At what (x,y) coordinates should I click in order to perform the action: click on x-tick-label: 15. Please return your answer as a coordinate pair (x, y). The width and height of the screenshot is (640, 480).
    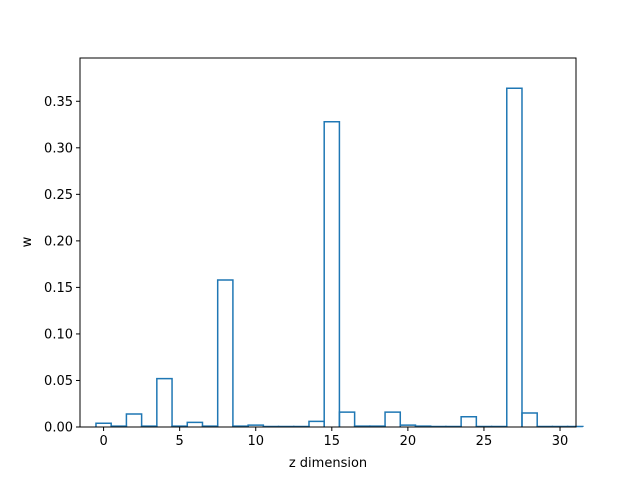
    Looking at the image, I should click on (332, 441).